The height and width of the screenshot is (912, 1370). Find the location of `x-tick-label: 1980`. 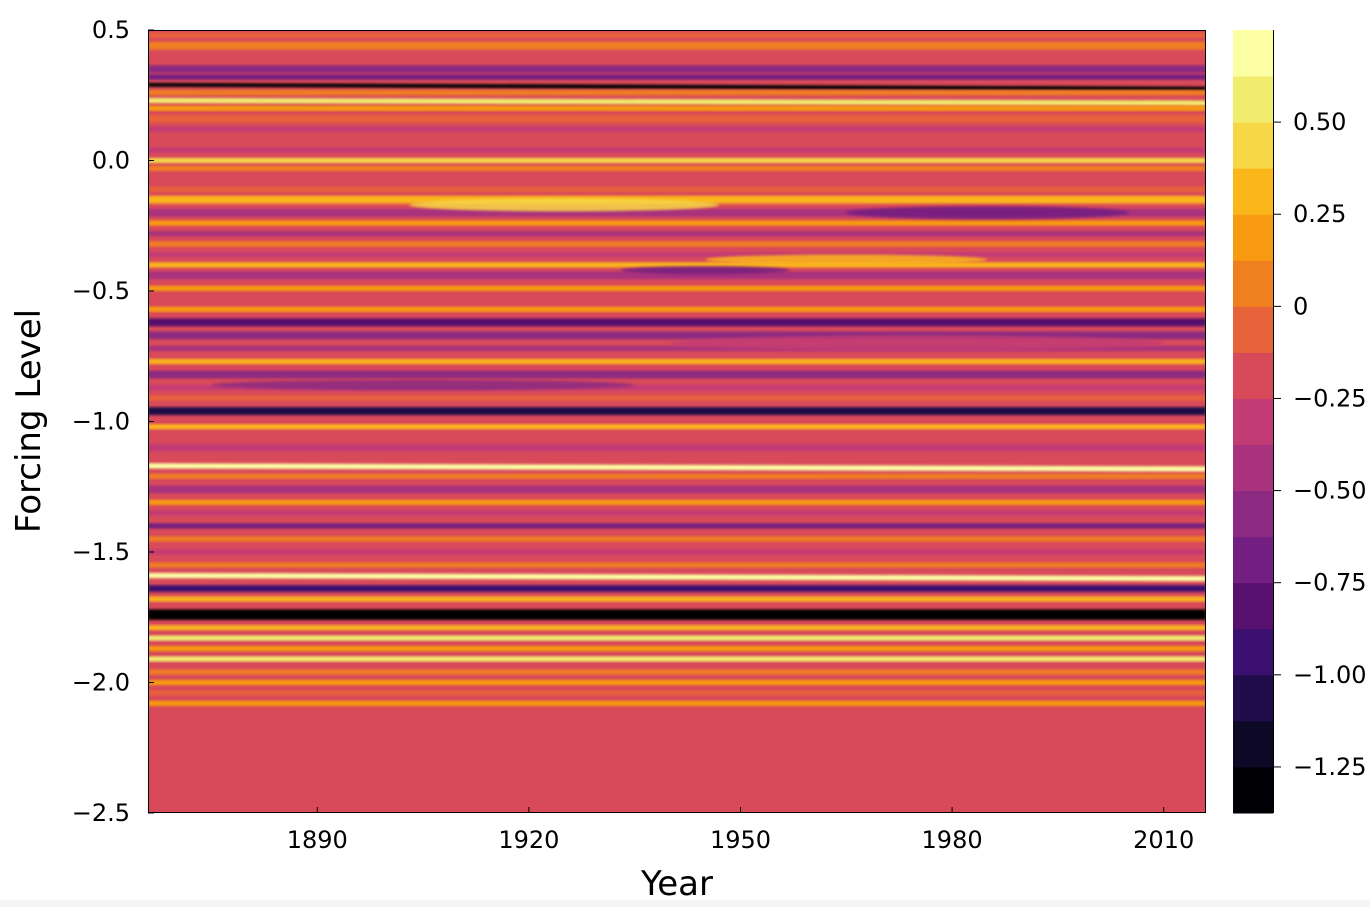

x-tick-label: 1980 is located at coordinates (952, 840).